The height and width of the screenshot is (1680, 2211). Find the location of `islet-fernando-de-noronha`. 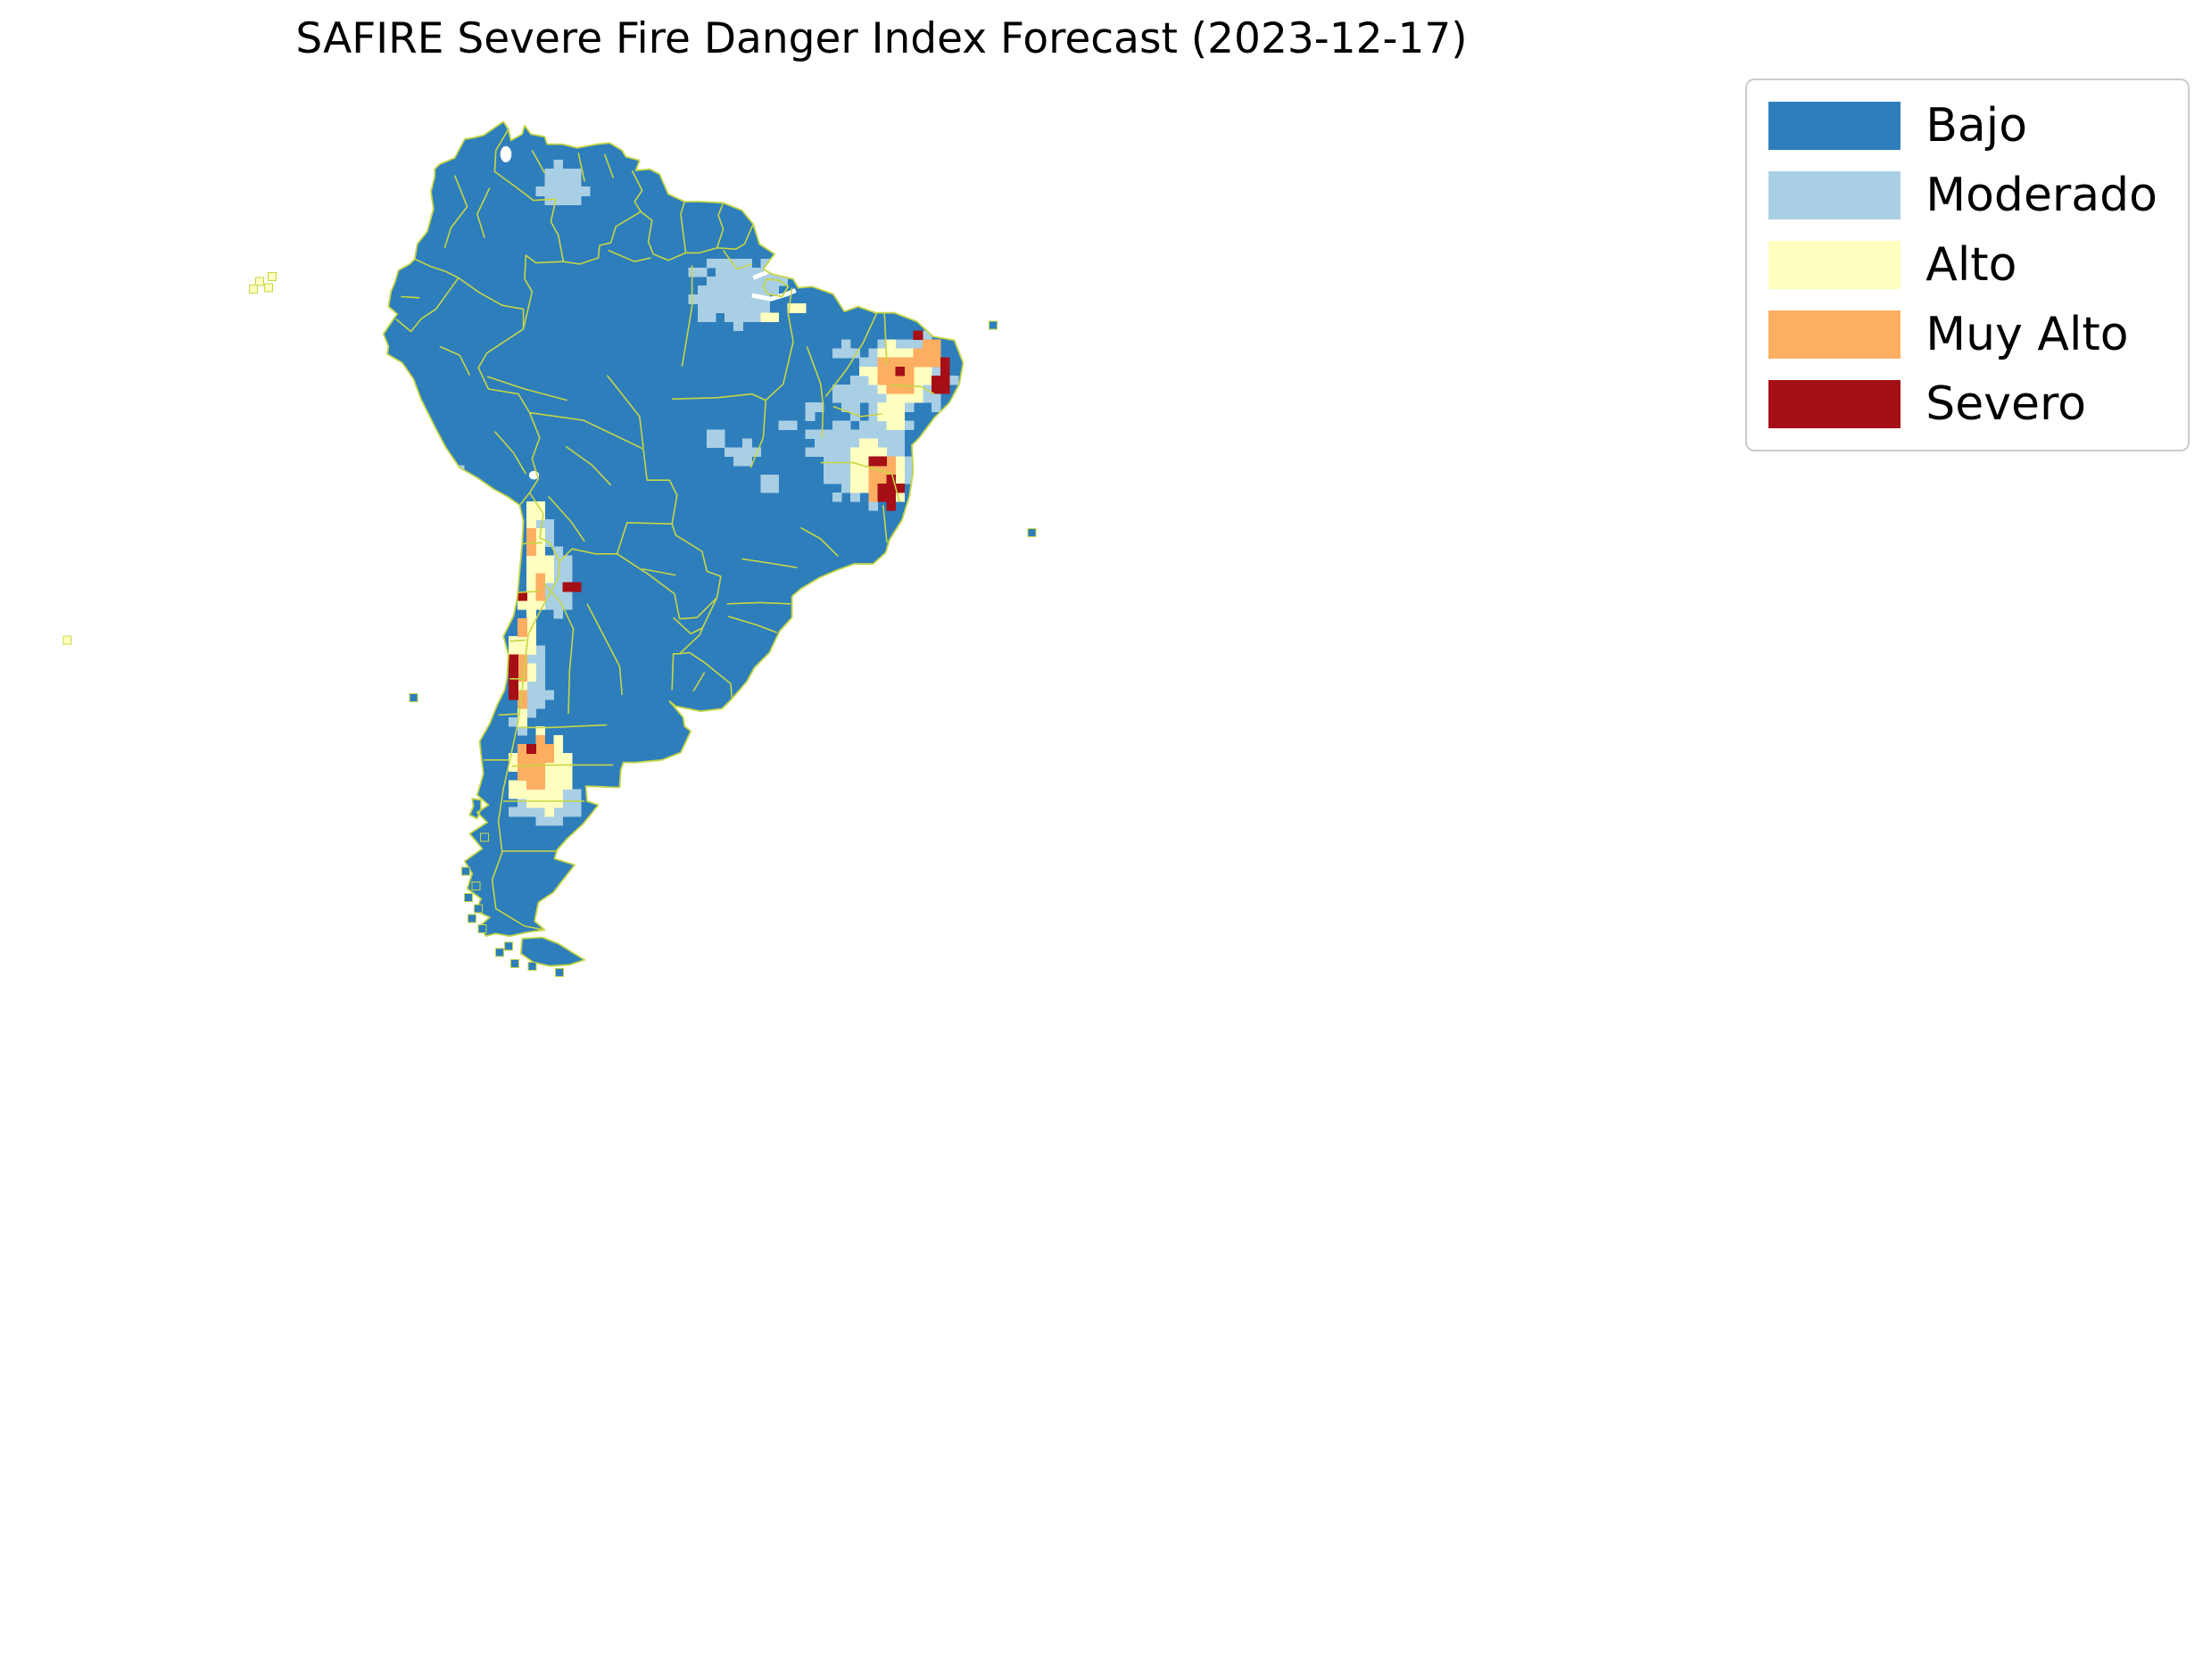

islet-fernando-de-noronha is located at coordinates (993, 325).